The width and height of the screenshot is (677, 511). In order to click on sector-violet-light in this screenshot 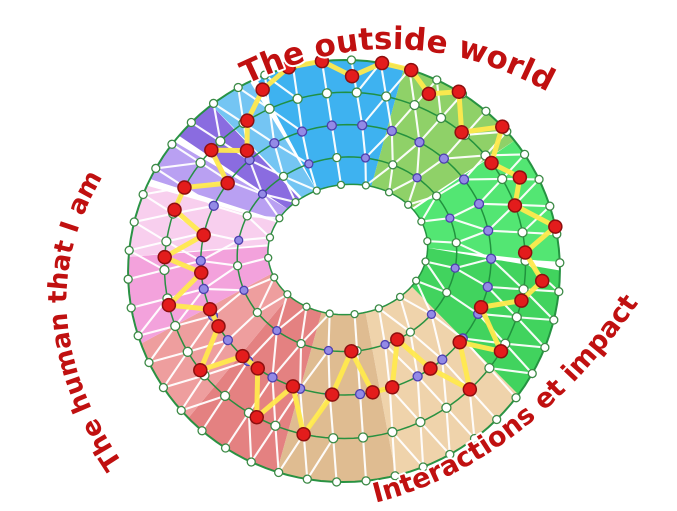, I will do `click(219, 181)`.